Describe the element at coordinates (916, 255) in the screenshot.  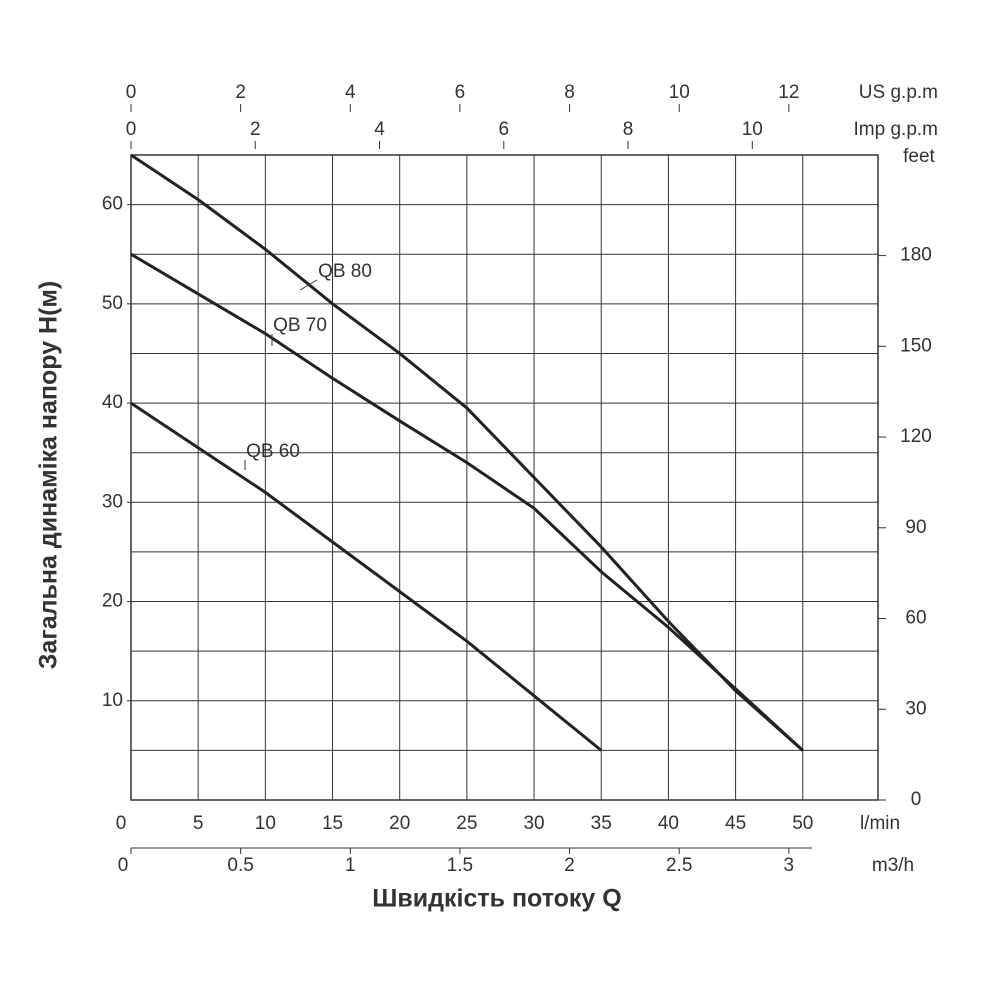
I see `y2-tick-label: 180` at that location.